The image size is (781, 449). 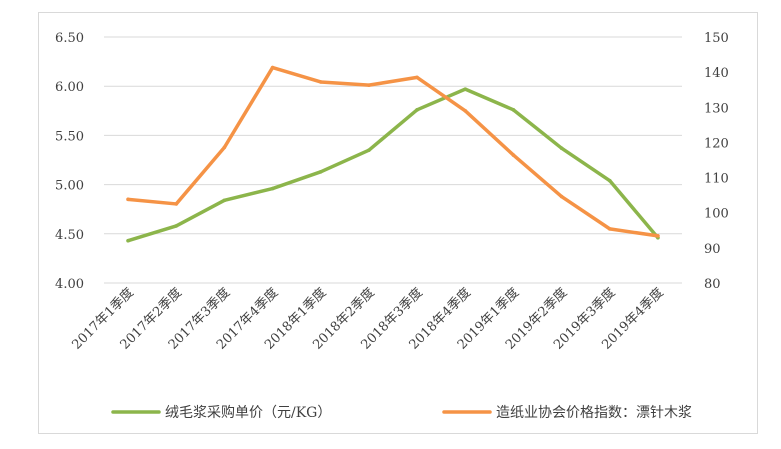 I want to click on right-tick-label: 100, so click(x=716, y=214).